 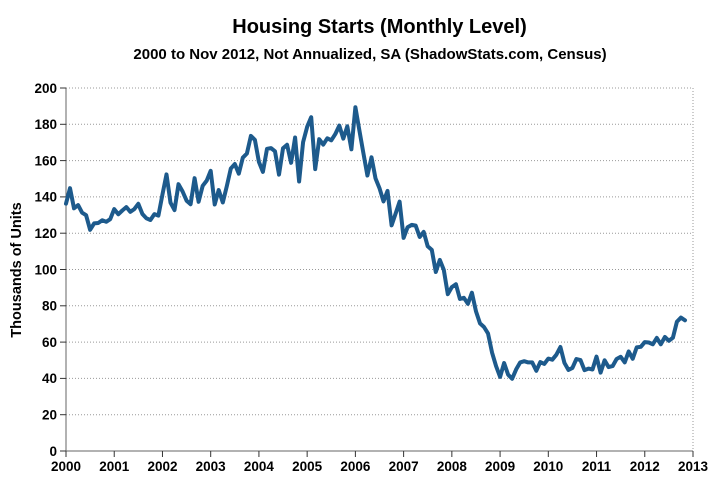 I want to click on y-tick-label: 0, so click(x=53, y=451).